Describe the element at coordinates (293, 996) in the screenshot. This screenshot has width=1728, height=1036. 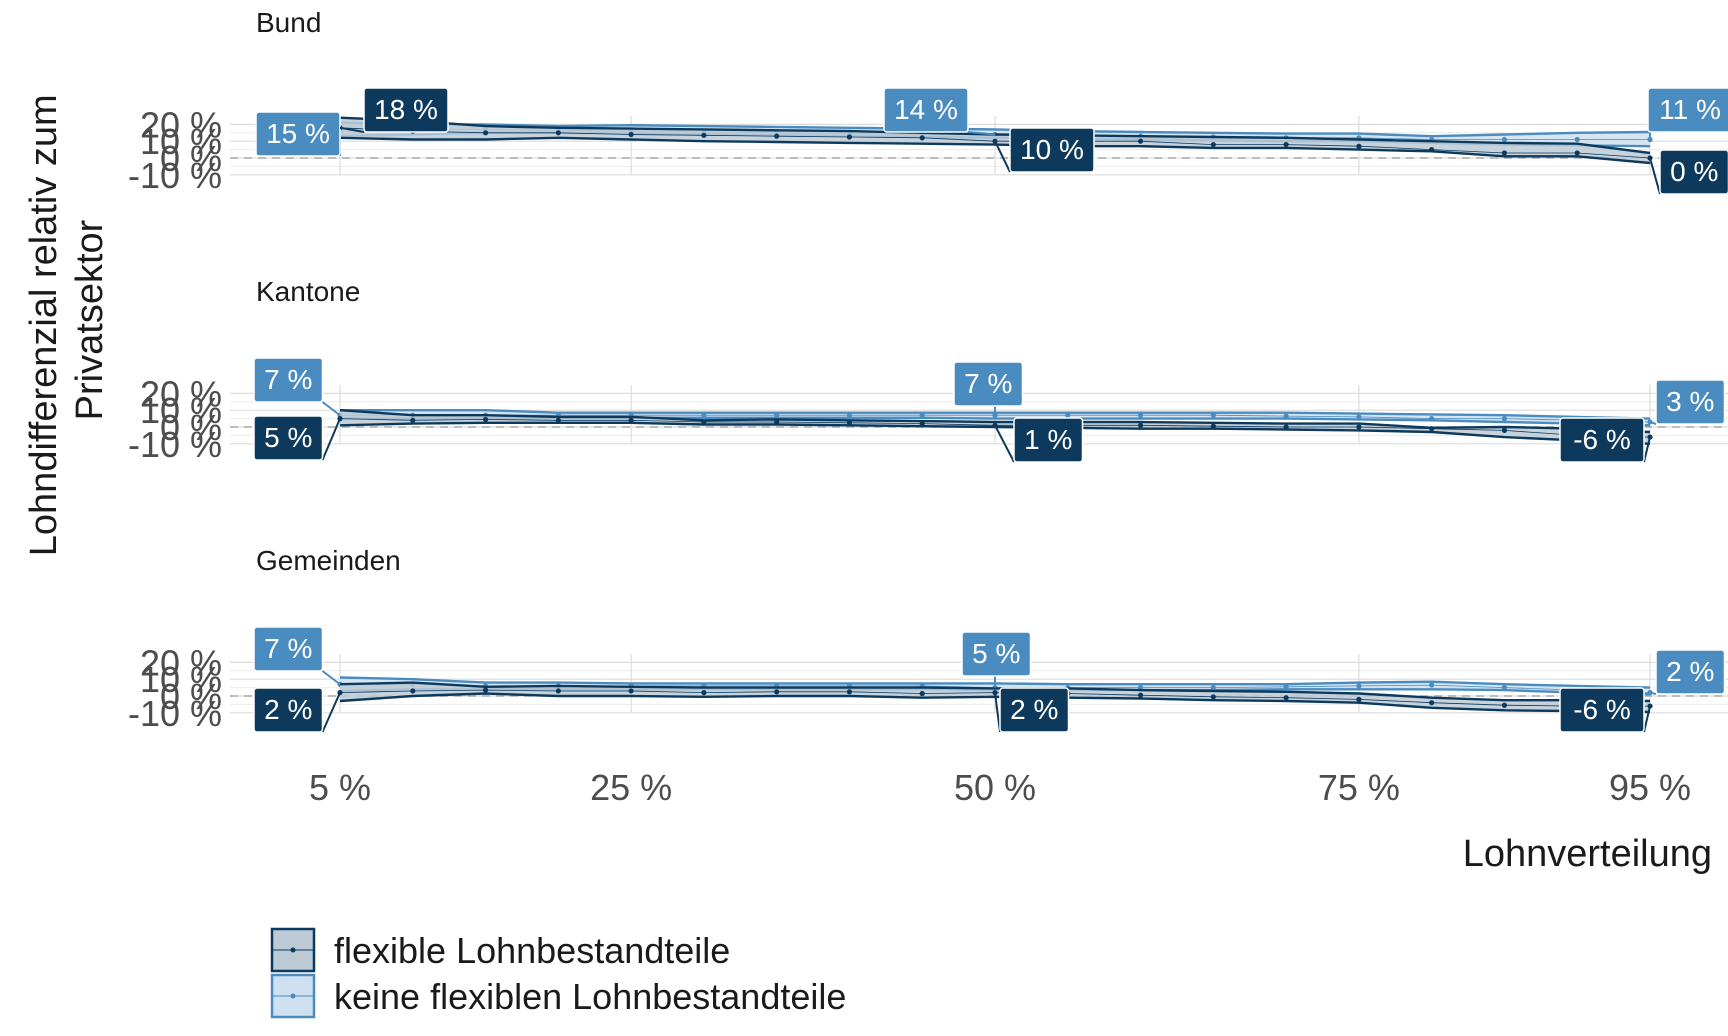
I see `legend-key-point` at that location.